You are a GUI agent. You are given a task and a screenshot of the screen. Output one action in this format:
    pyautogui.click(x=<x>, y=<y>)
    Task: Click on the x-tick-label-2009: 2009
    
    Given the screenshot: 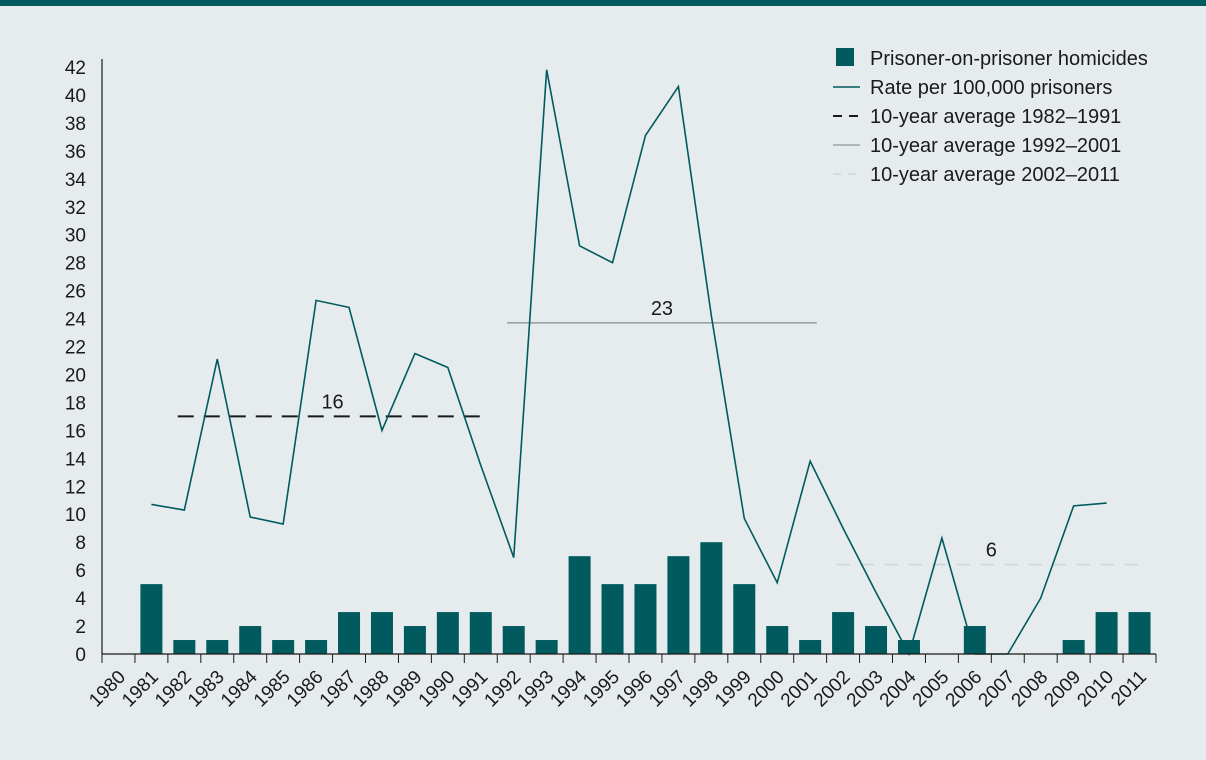 What is the action you would take?
    pyautogui.click(x=1062, y=689)
    